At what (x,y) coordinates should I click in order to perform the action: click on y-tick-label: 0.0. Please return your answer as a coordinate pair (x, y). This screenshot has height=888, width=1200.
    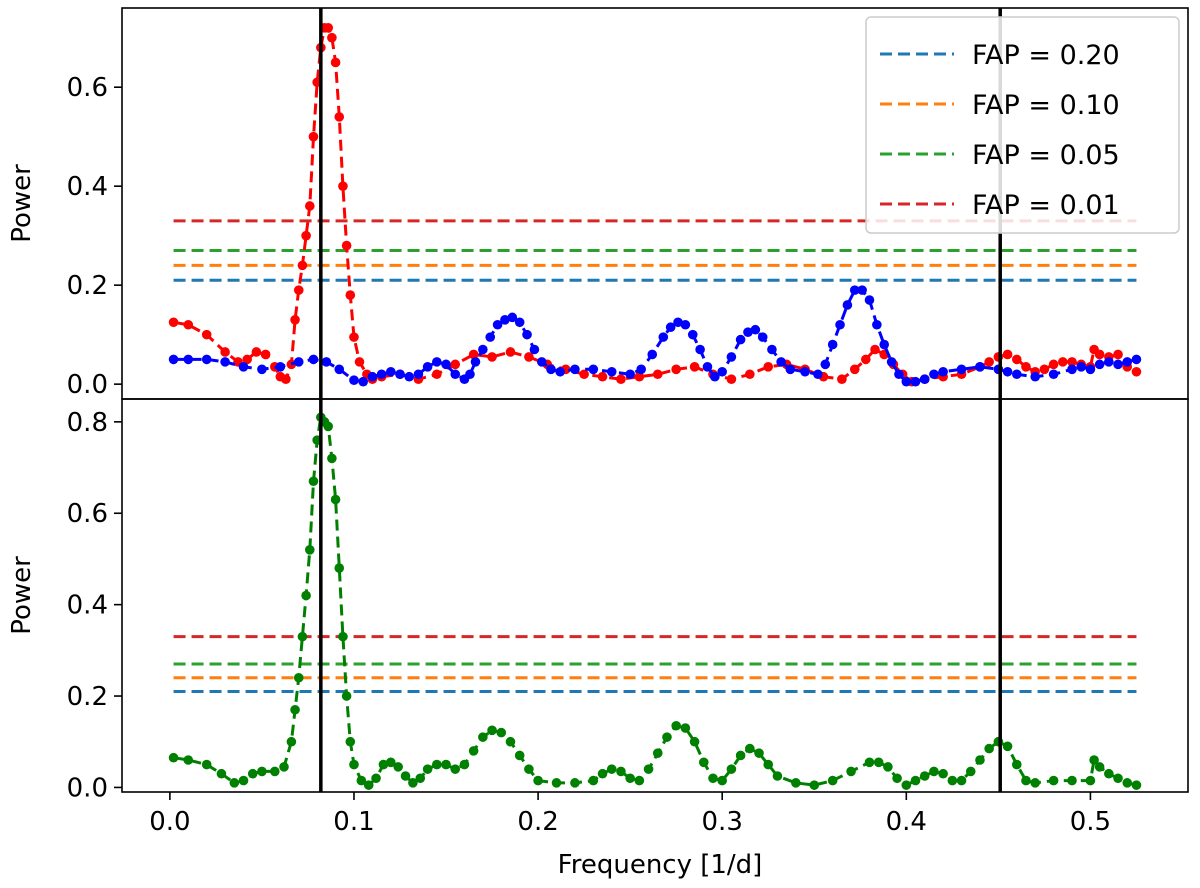
    Looking at the image, I should click on (87, 788).